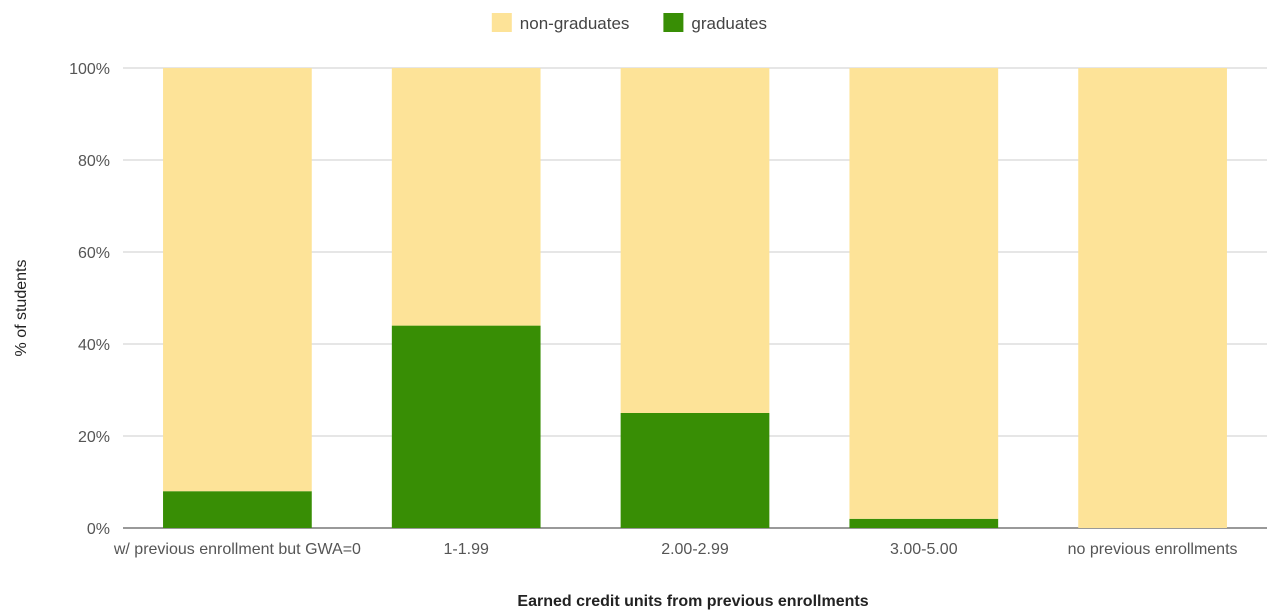 This screenshot has width=1267, height=611. What do you see at coordinates (89, 69) in the screenshot?
I see `y-tick-label: 100%` at bounding box center [89, 69].